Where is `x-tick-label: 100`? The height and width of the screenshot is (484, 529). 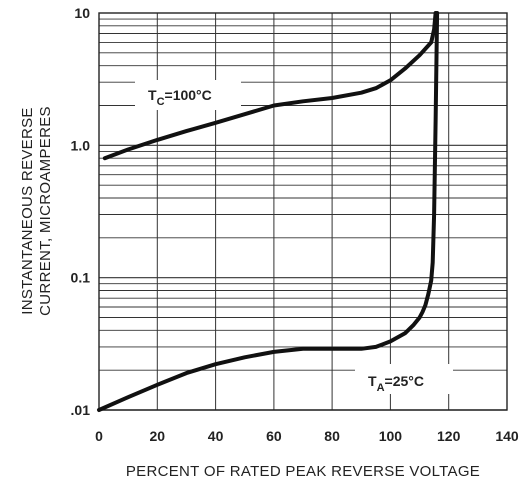
x-tick-label: 100 is located at coordinates (391, 436).